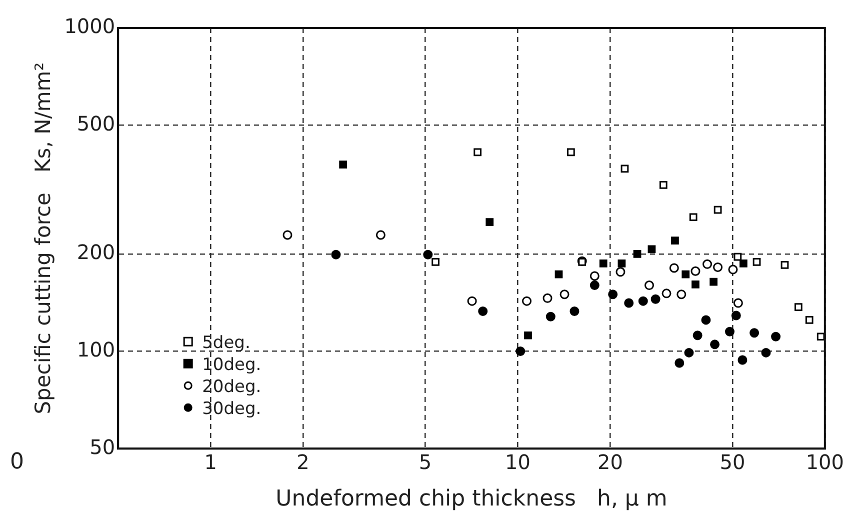 This screenshot has height=525, width=855. Describe the element at coordinates (90, 26) in the screenshot. I see `y-tick-label: 1000` at that location.